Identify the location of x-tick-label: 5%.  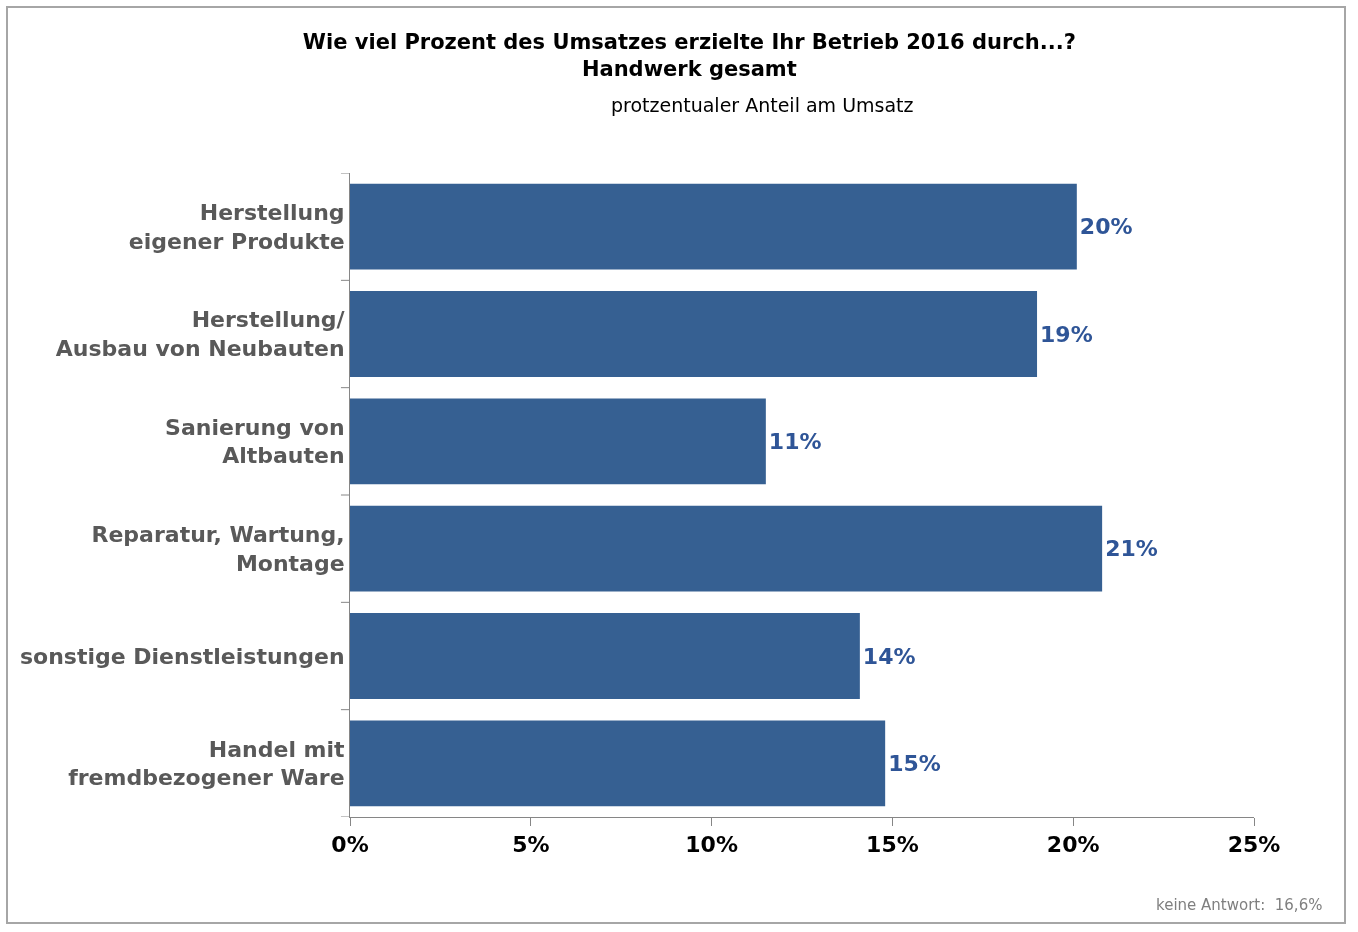
(531, 845).